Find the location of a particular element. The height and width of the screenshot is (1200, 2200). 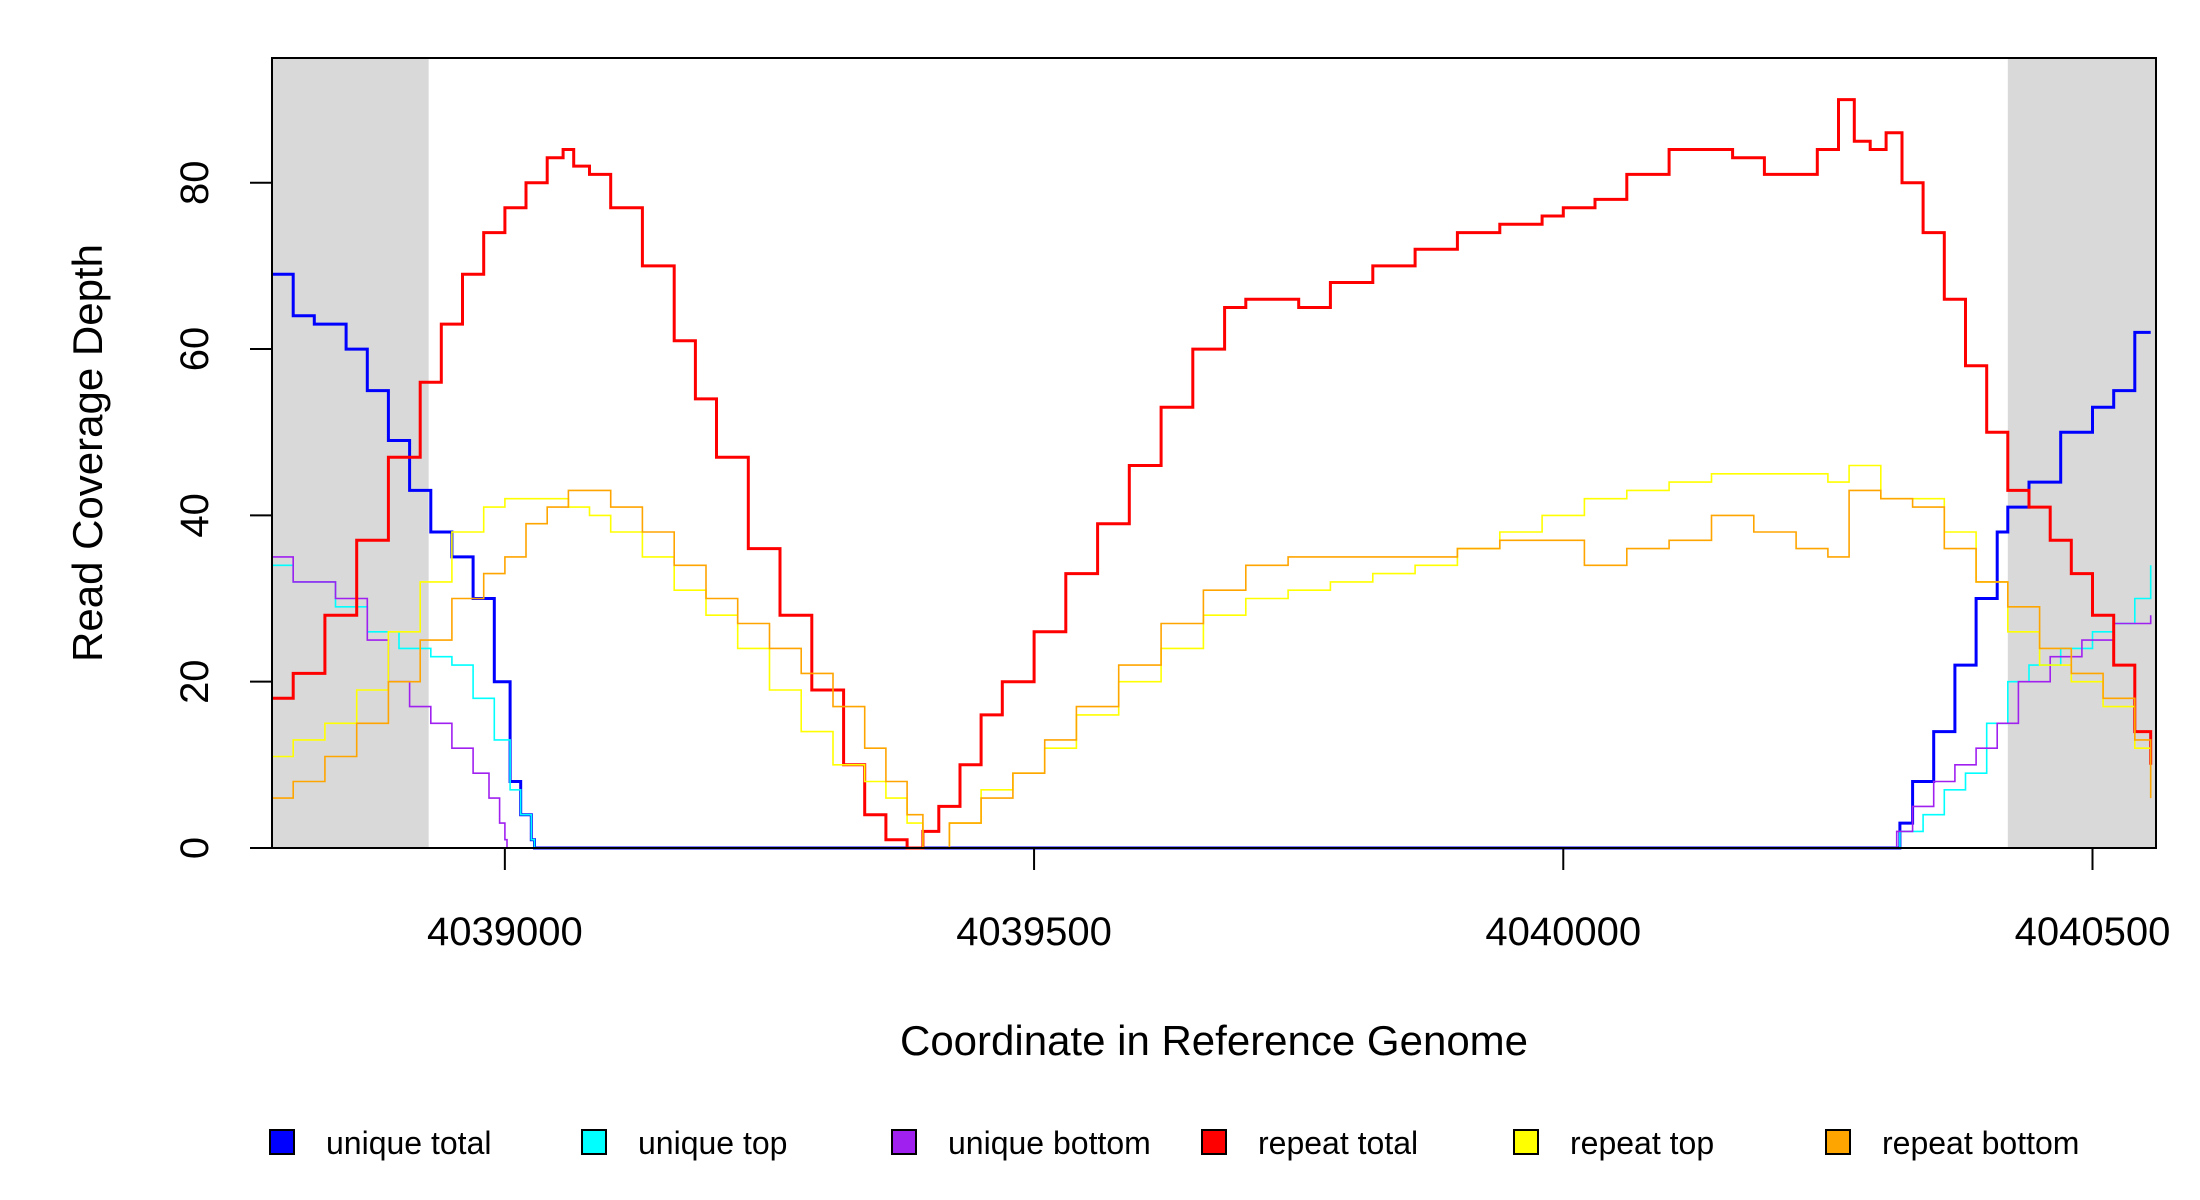

legend-item-unique-top: unique top is located at coordinates (684, 1143).